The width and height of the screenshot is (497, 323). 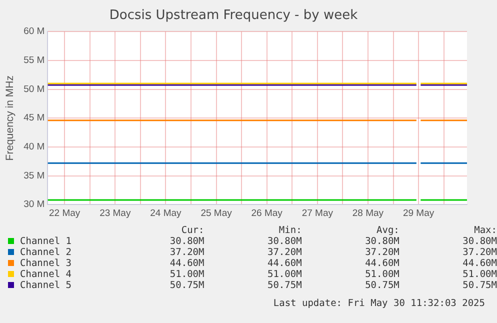 What do you see at coordinates (418, 213) in the screenshot?
I see `x-tick-label: 29 May` at bounding box center [418, 213].